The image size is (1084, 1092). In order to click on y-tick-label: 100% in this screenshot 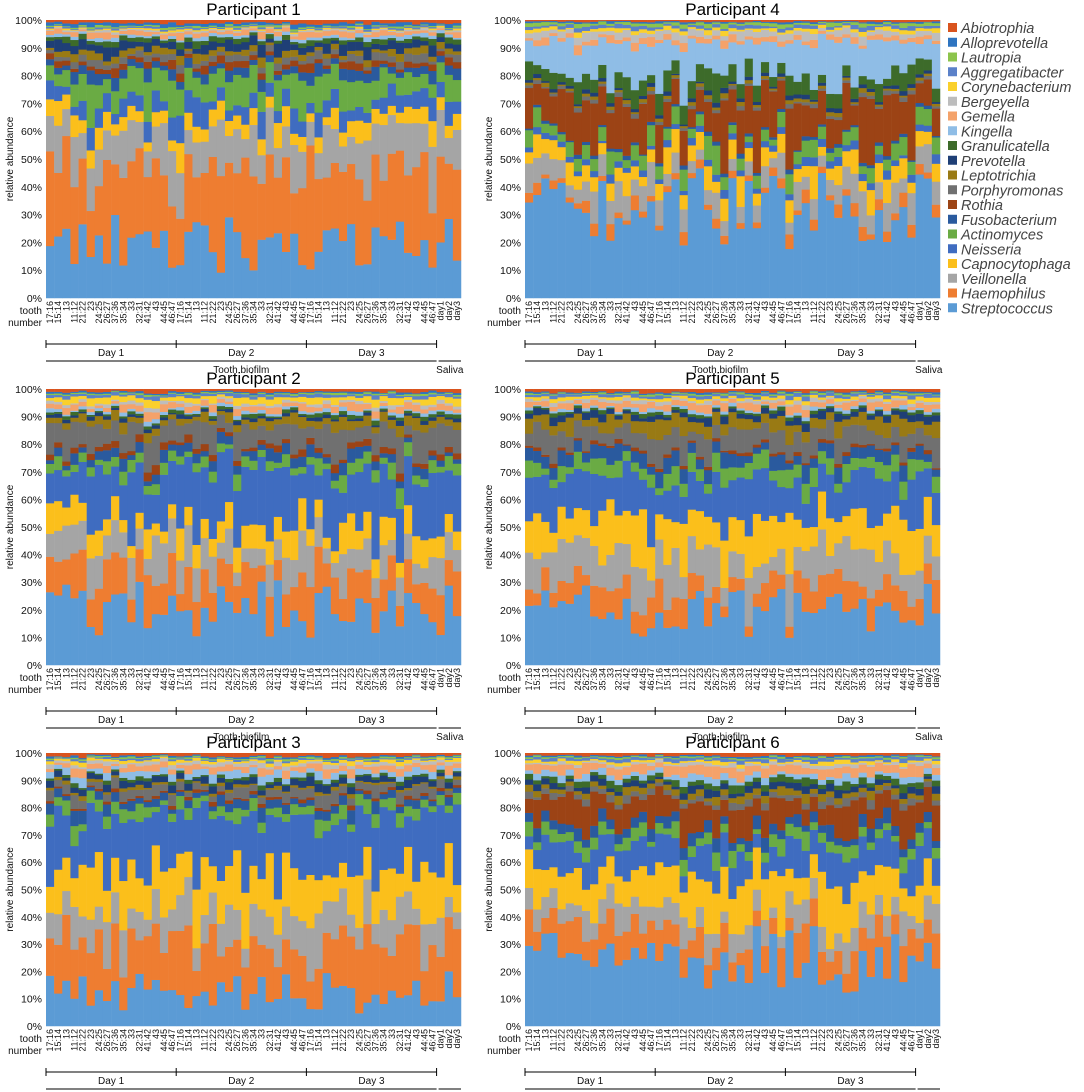, I will do `click(28, 21)`.